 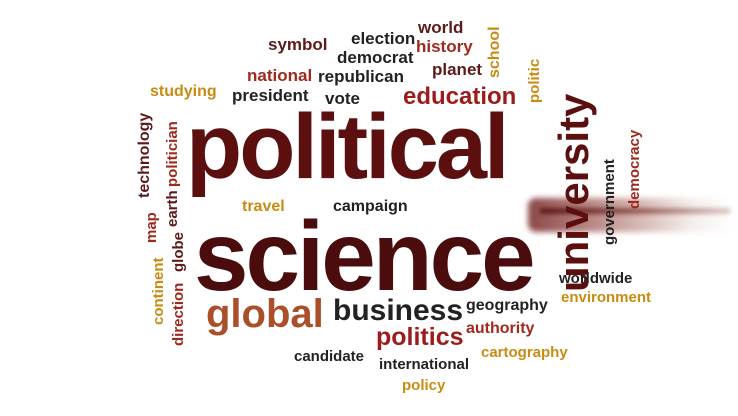 What do you see at coordinates (524, 352) in the screenshot?
I see `word-cartography: cartography` at bounding box center [524, 352].